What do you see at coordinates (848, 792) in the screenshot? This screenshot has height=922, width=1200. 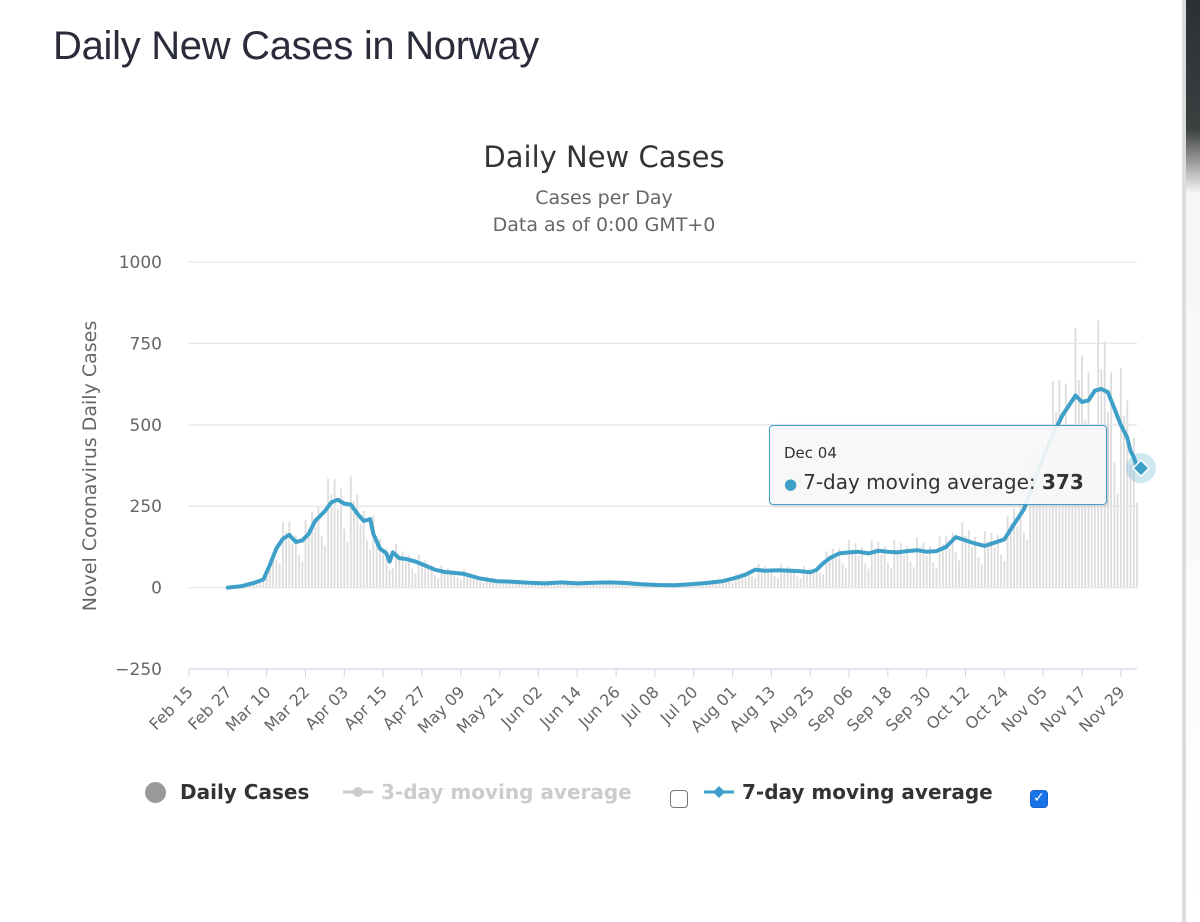 I see `legend-7day-average: 7-day moving average` at bounding box center [848, 792].